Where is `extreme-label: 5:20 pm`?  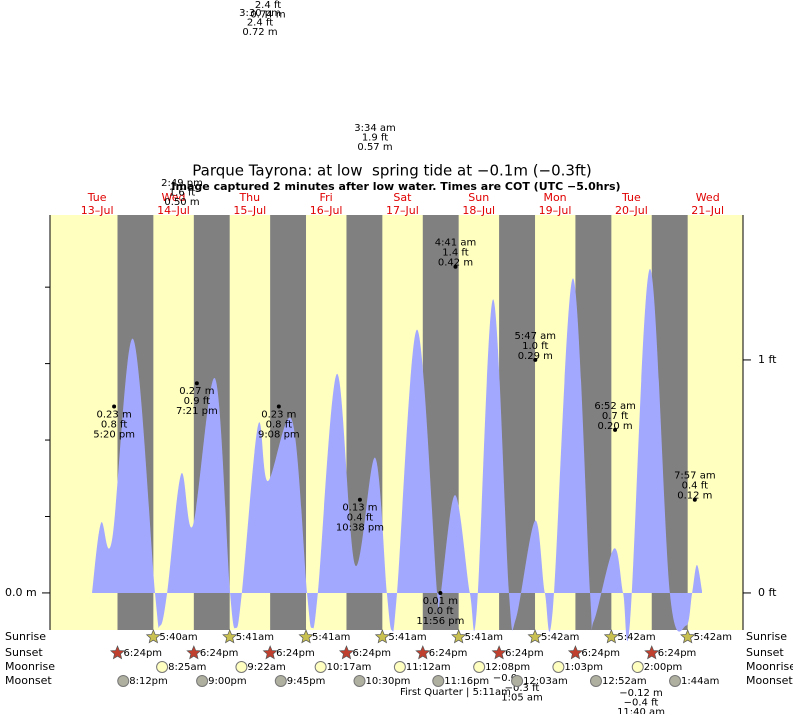 extreme-label: 5:20 pm is located at coordinates (114, 435).